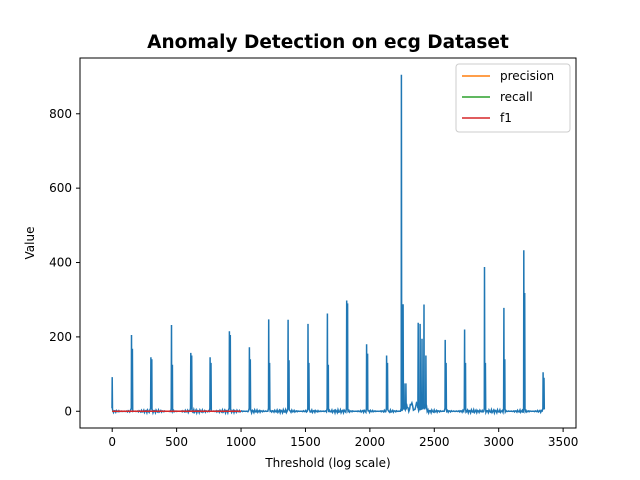 The image size is (640, 480). I want to click on y-tick-label: 600, so click(60, 188).